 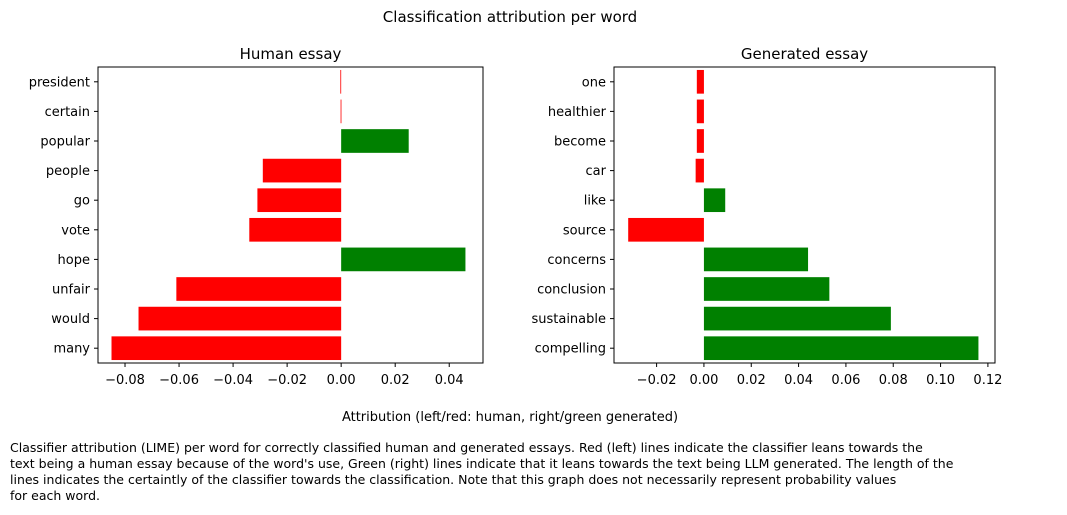 What do you see at coordinates (571, 290) in the screenshot?
I see `y-tick-label: conclusion` at bounding box center [571, 290].